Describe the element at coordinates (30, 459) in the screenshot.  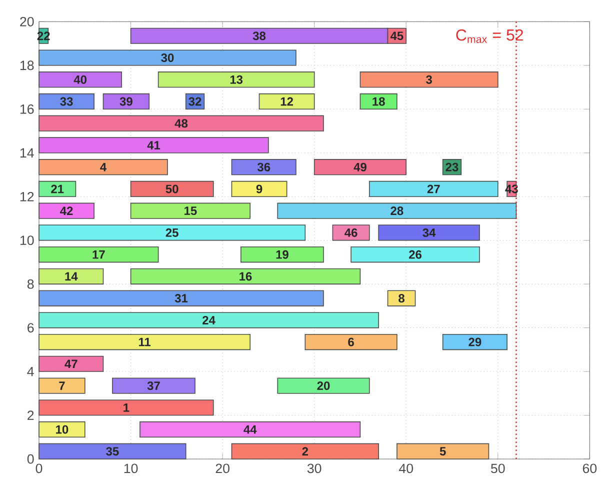
I see `y-tick-label: 0` at that location.